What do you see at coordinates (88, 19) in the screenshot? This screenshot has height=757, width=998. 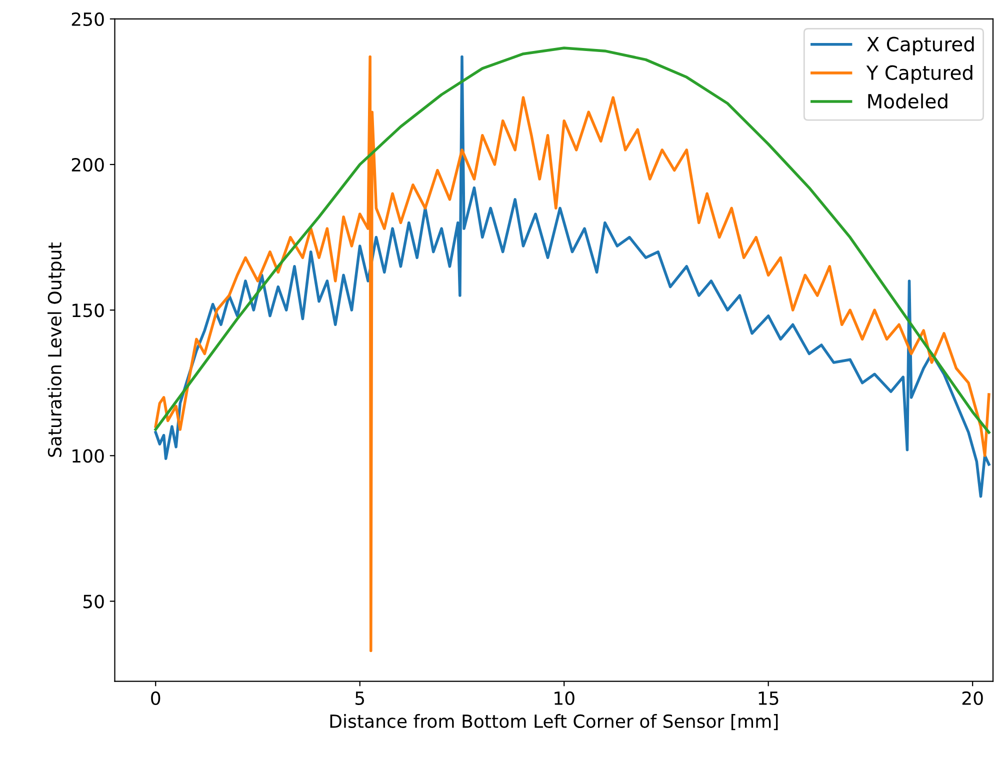 I see `y-tick-label: 250` at bounding box center [88, 19].